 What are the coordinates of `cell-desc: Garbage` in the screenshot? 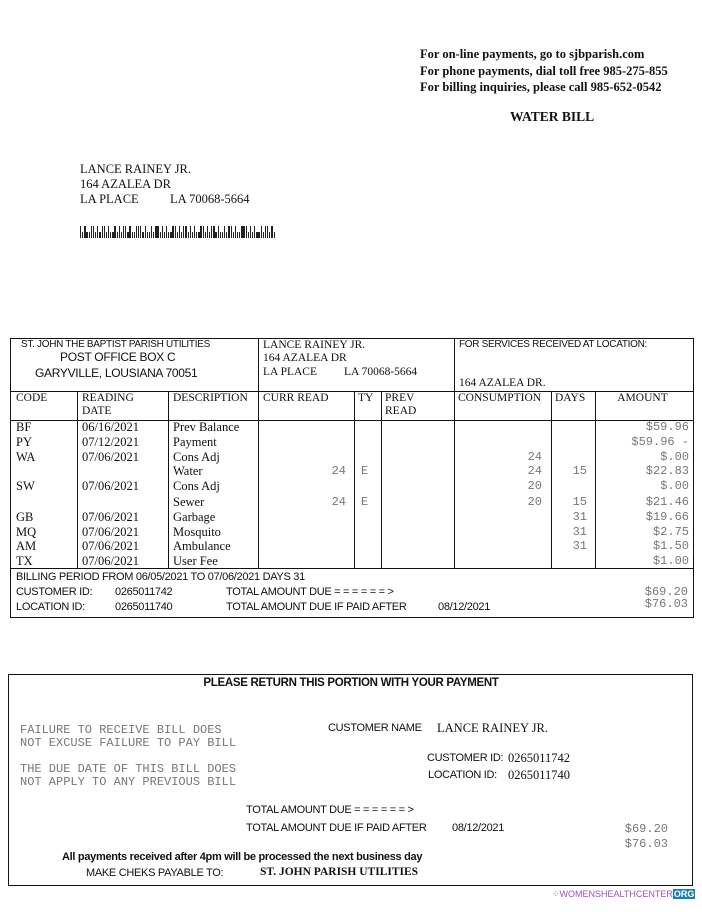 It's located at (194, 516).